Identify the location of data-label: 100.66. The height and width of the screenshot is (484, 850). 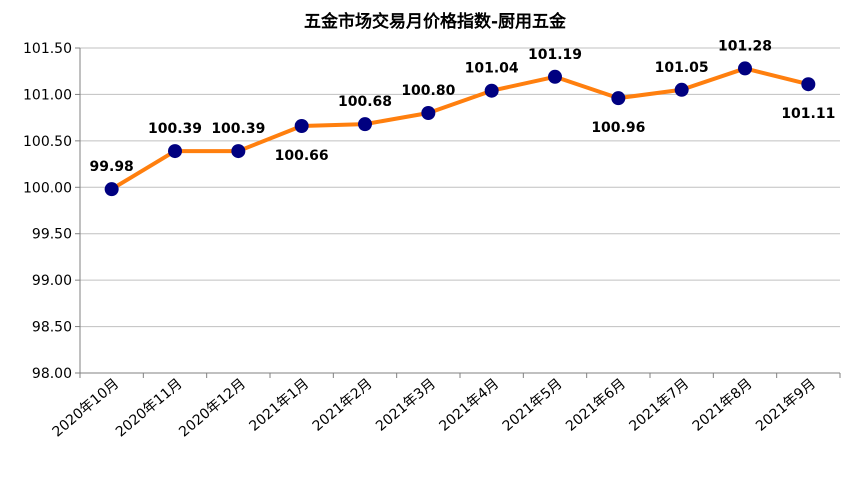
(302, 156).